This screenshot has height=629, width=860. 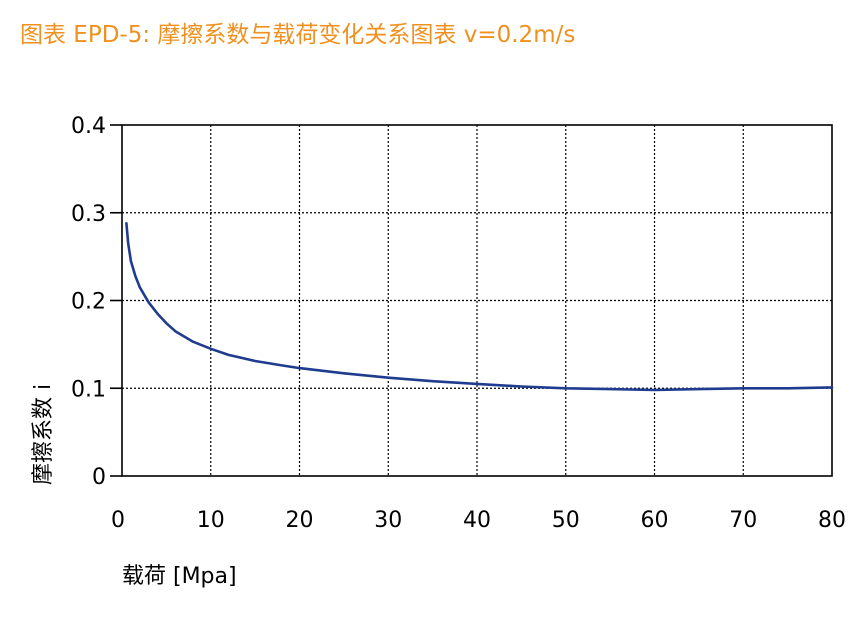 What do you see at coordinates (300, 520) in the screenshot?
I see `x-tick-label: 20` at bounding box center [300, 520].